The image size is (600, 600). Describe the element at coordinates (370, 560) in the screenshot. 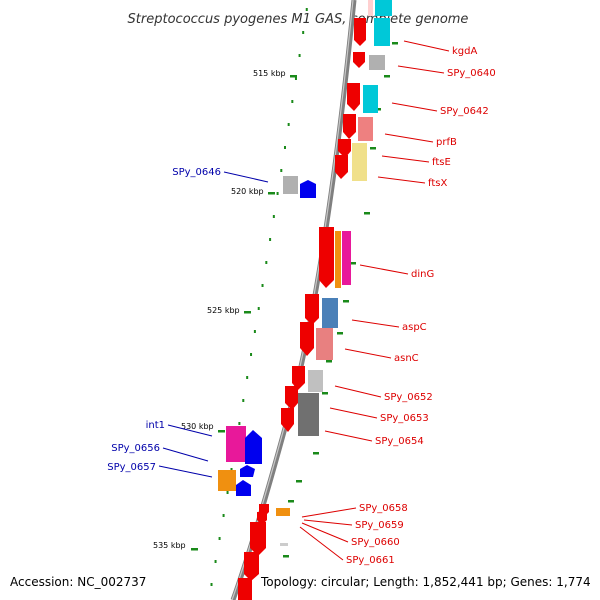

I see `gene-label-spy0661: SPy_0661` at that location.